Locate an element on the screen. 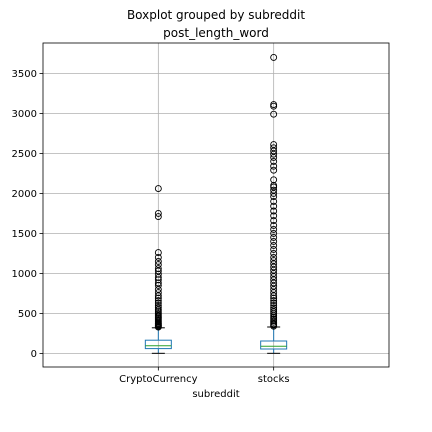 The image size is (432, 432). x-tick-label: CryptoCurrency is located at coordinates (158, 379).